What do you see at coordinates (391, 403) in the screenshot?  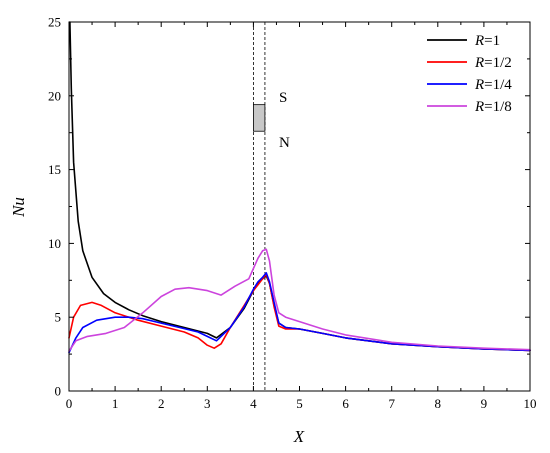 I see `x-tick-label: 7` at bounding box center [391, 403].